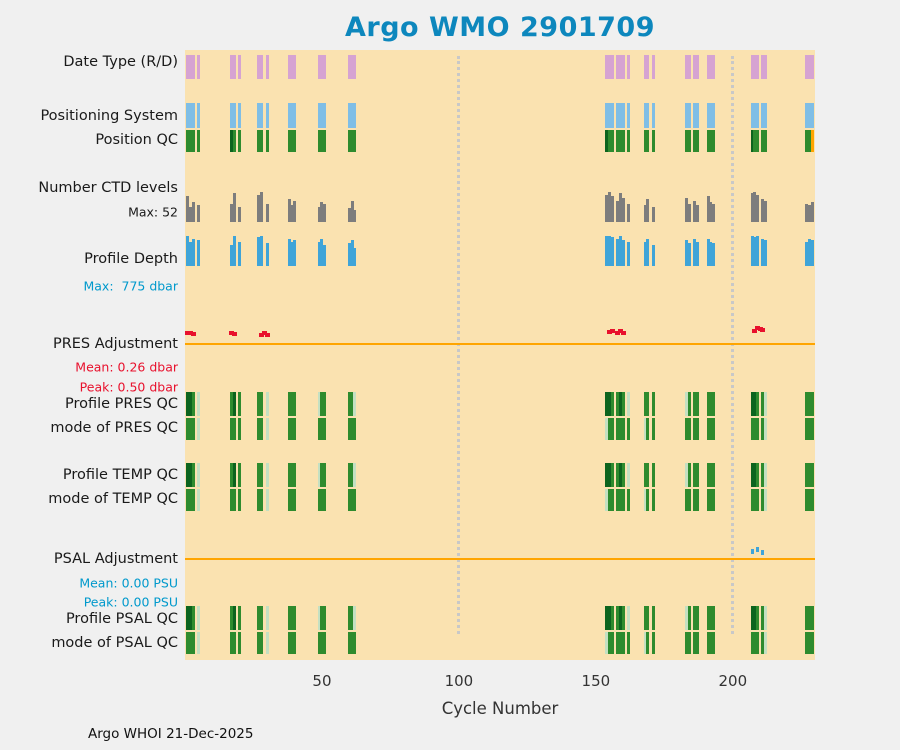 The image size is (900, 750). I want to click on row-sublabel-profile-depth-0: Max: 775 dbar, so click(130, 286).